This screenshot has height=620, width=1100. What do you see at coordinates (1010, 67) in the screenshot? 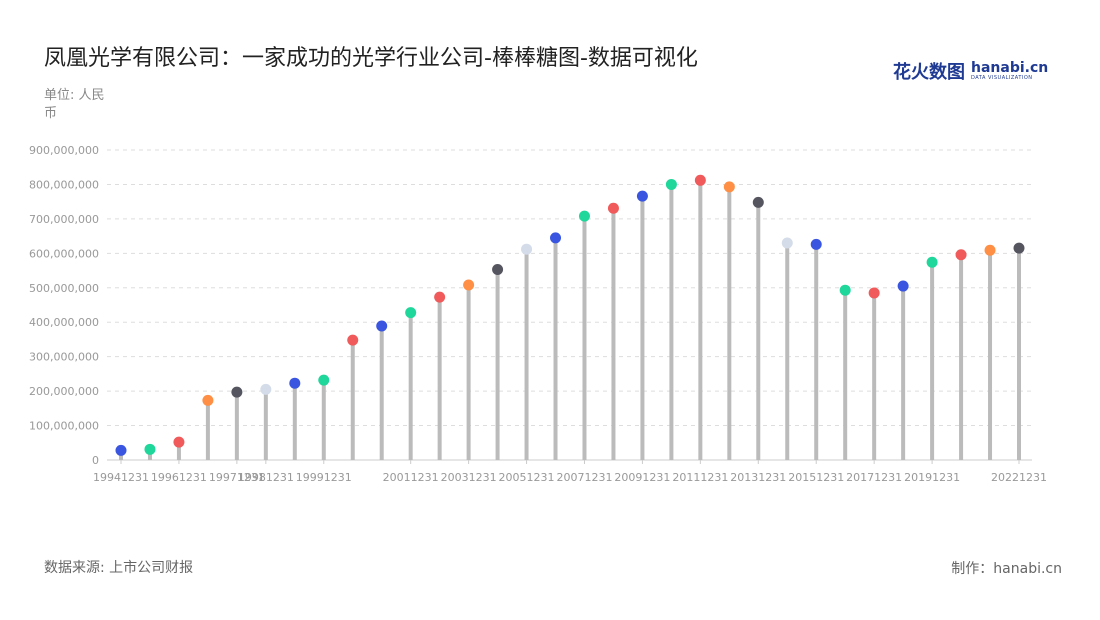
I see `logo-en-main: hanabi.cn` at bounding box center [1010, 67].